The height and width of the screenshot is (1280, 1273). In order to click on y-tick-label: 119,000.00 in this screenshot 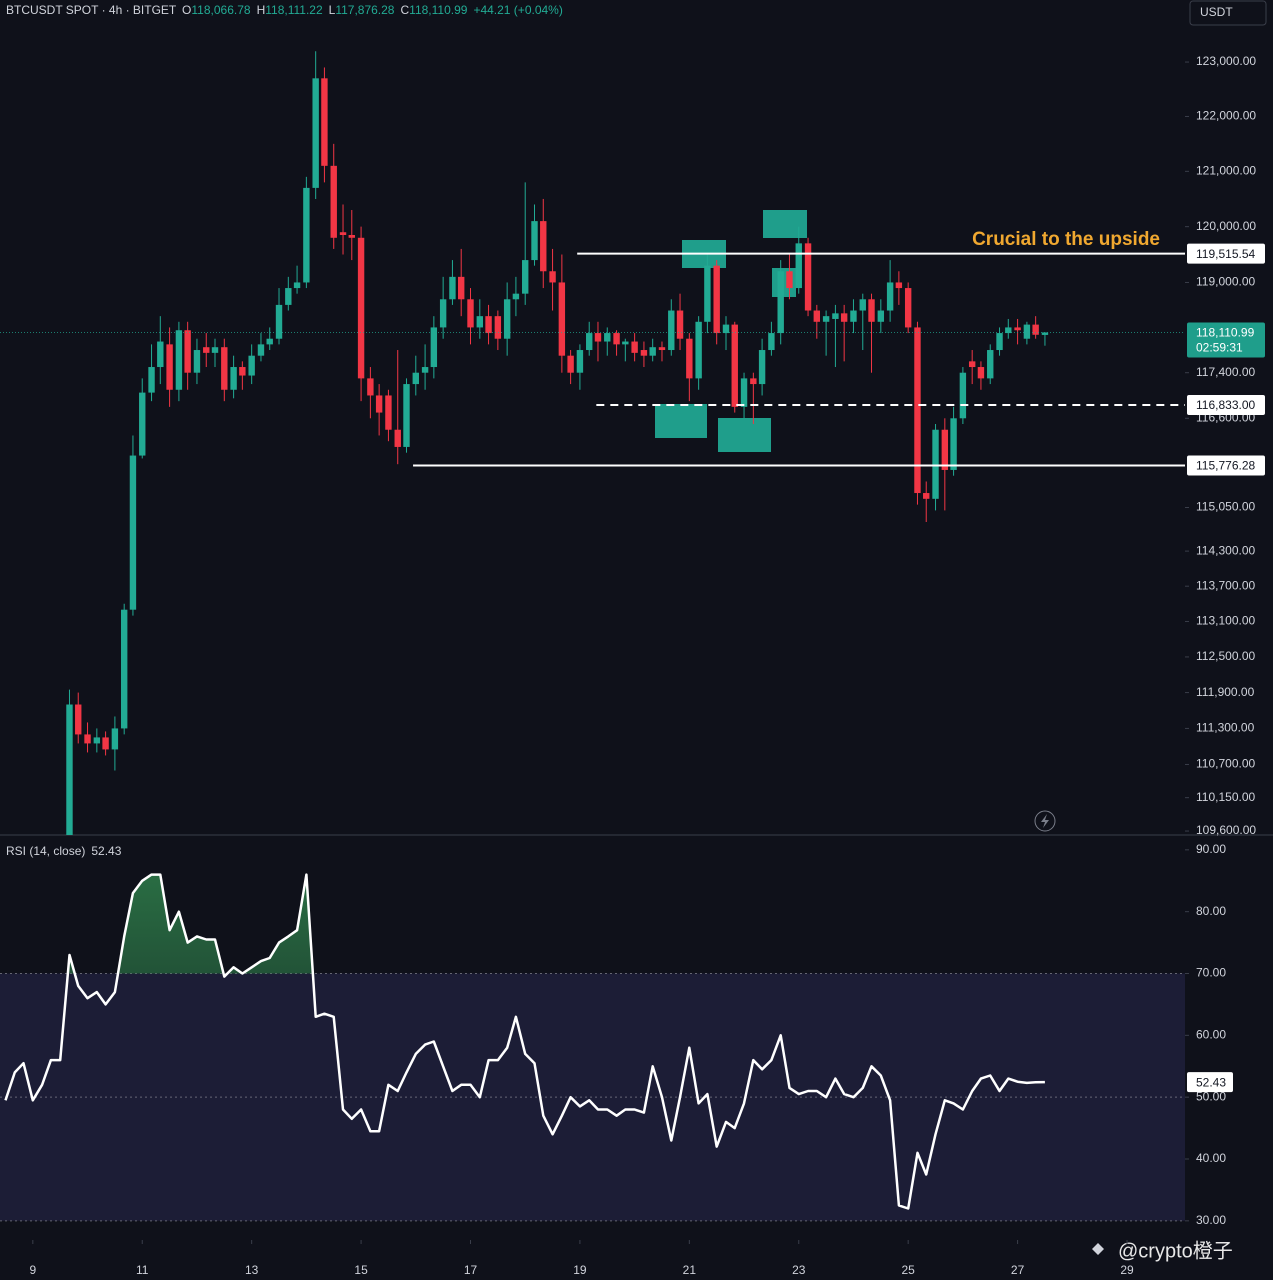, I will do `click(1225, 282)`.